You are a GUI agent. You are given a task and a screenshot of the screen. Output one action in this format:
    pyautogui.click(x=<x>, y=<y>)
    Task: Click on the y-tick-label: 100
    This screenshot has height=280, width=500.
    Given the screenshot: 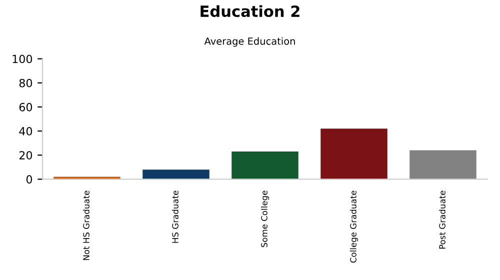 What is the action you would take?
    pyautogui.click(x=22, y=59)
    